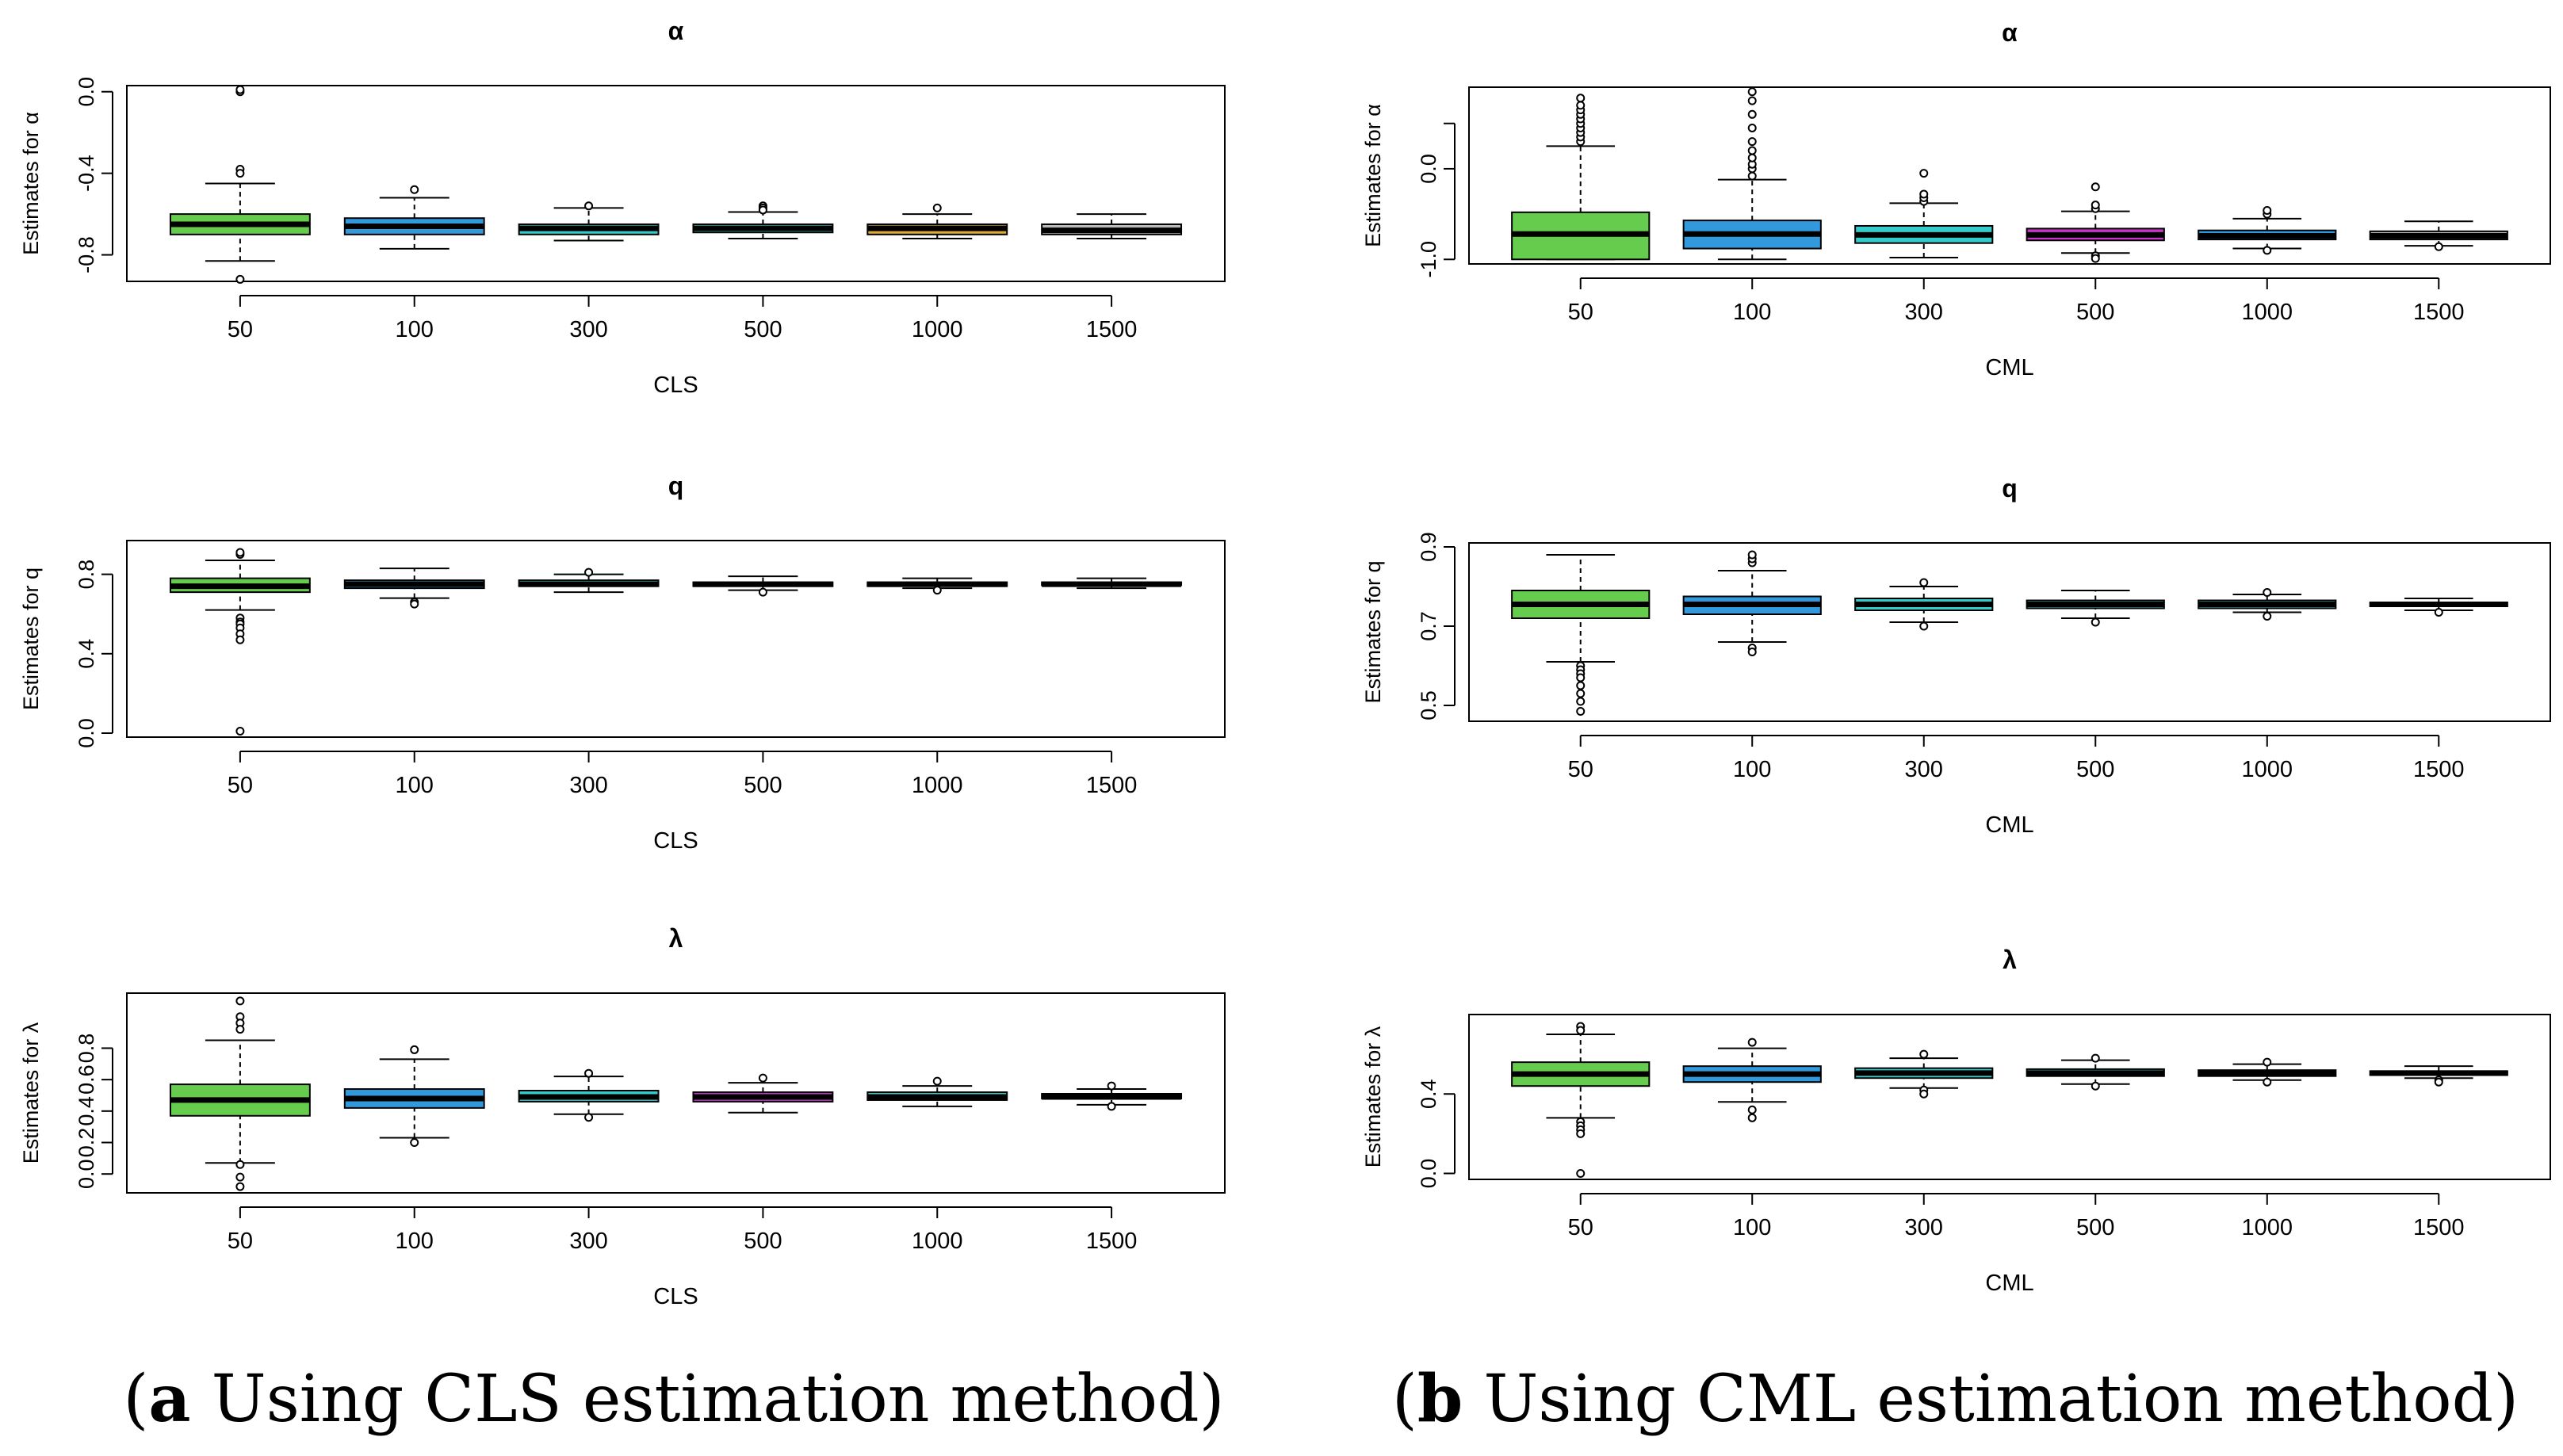  I want to click on y-tick-label: -1.0, so click(1428, 259).